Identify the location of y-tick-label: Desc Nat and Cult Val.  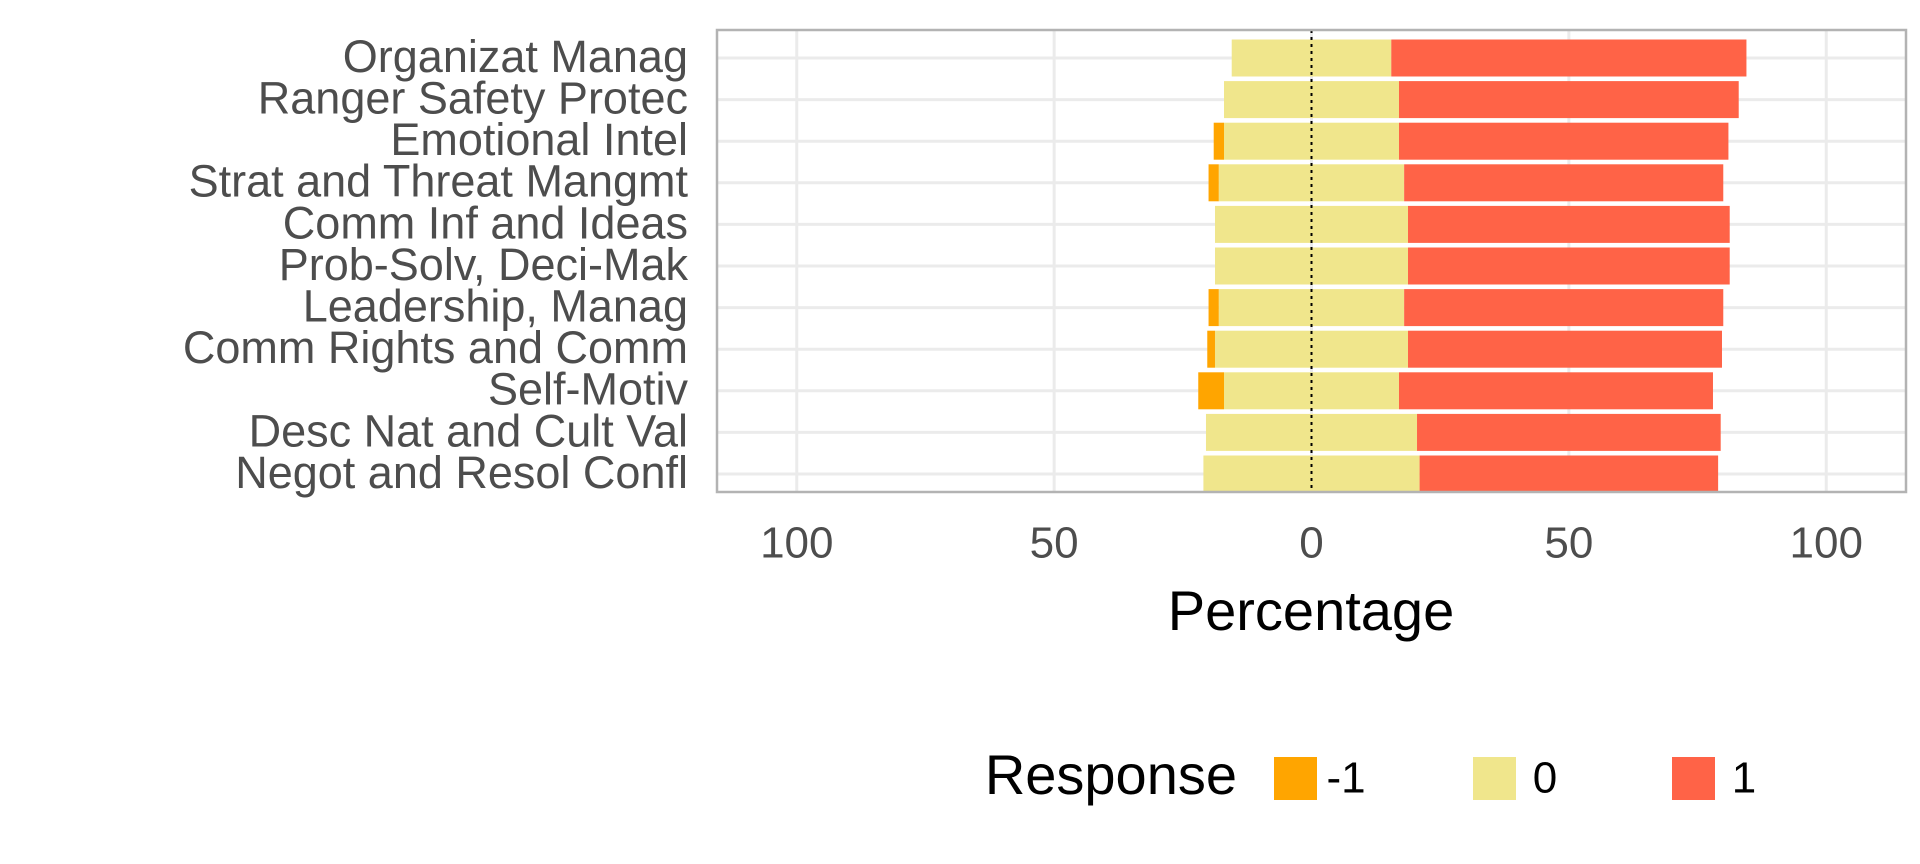
(468, 430).